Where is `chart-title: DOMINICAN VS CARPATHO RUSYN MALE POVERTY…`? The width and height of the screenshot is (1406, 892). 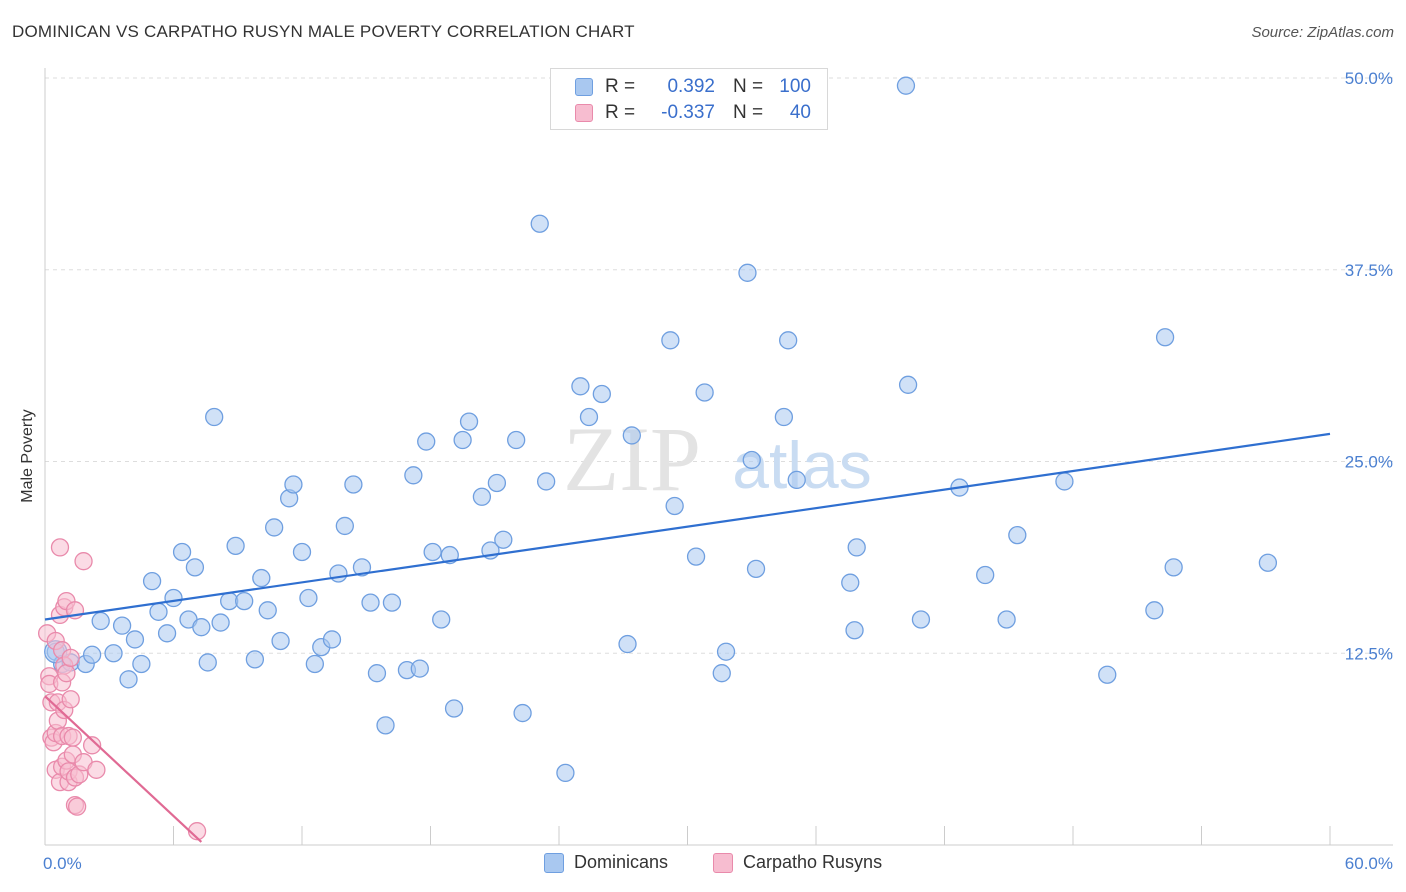
chart-title: DOMINICAN VS CARPATHO RUSYN MALE POVERTY… is located at coordinates (323, 31).